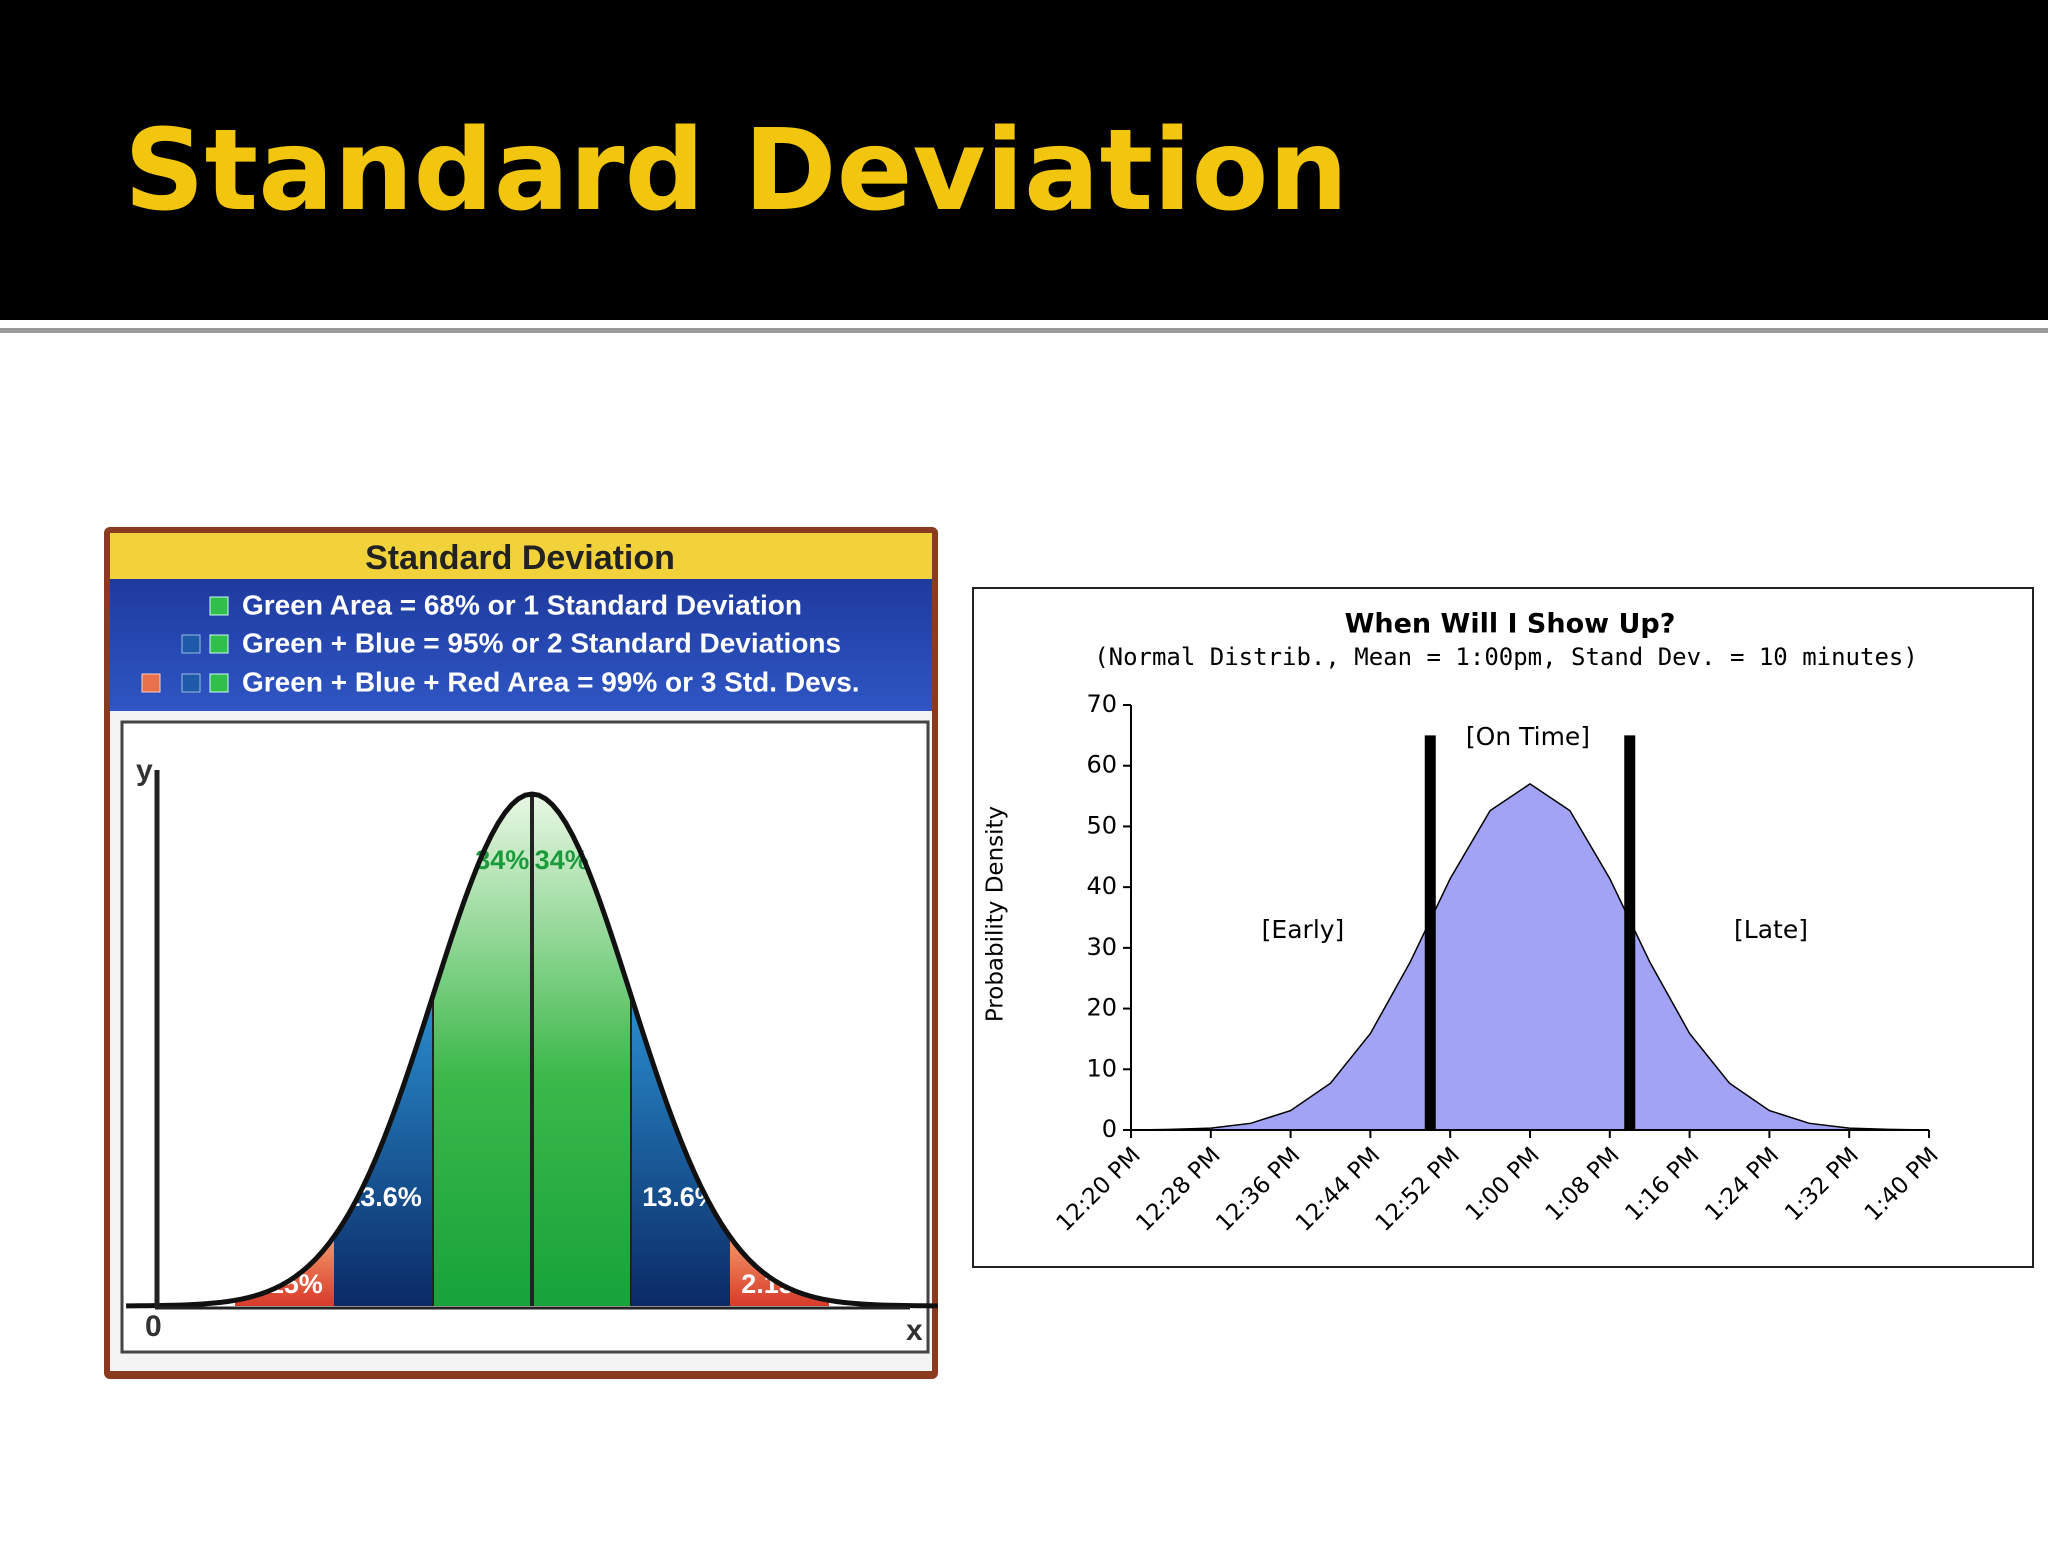  I want to click on y-tick-label: 60, so click(1101, 765).